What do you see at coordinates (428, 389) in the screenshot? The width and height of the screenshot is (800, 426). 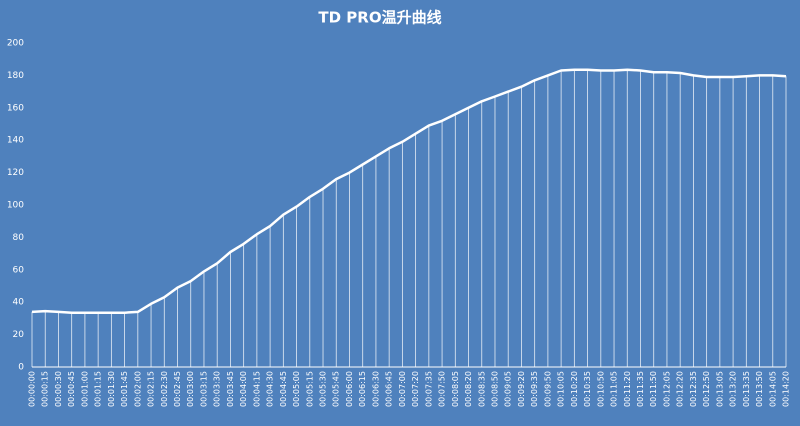 I see `x-tick-label: 00:07:35` at bounding box center [428, 389].